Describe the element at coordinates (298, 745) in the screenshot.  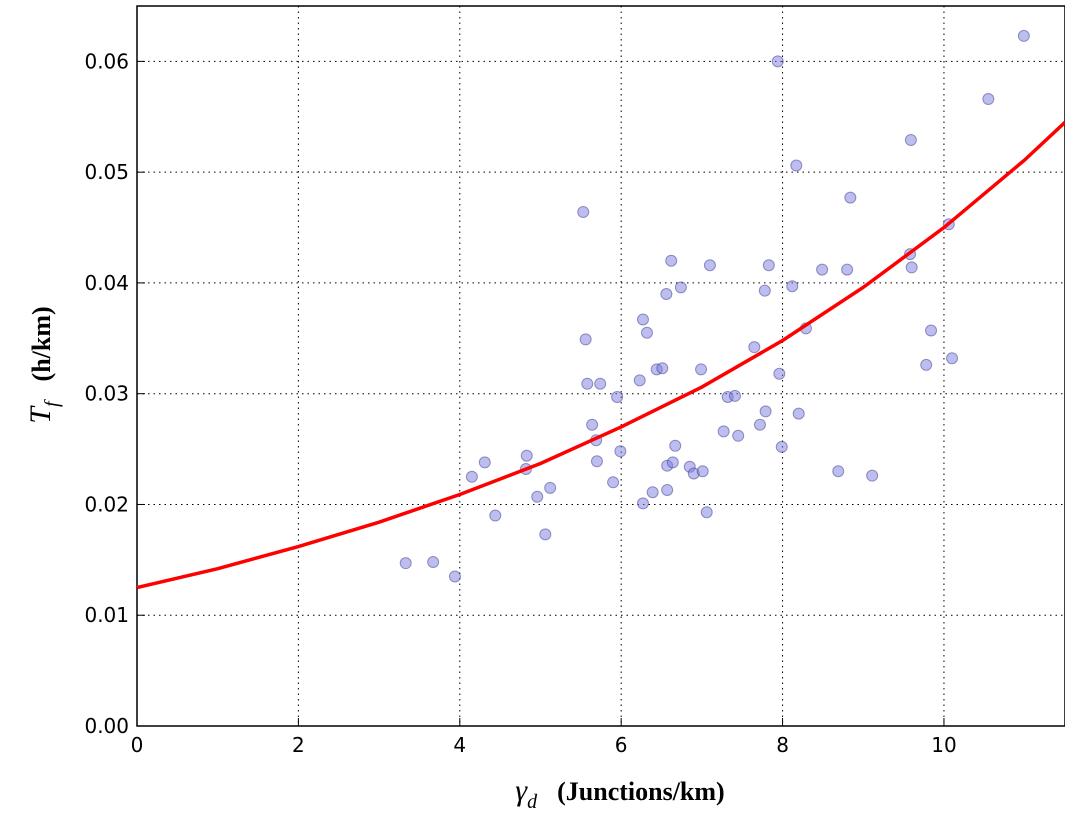
I see `x-tick-label: 2` at that location.